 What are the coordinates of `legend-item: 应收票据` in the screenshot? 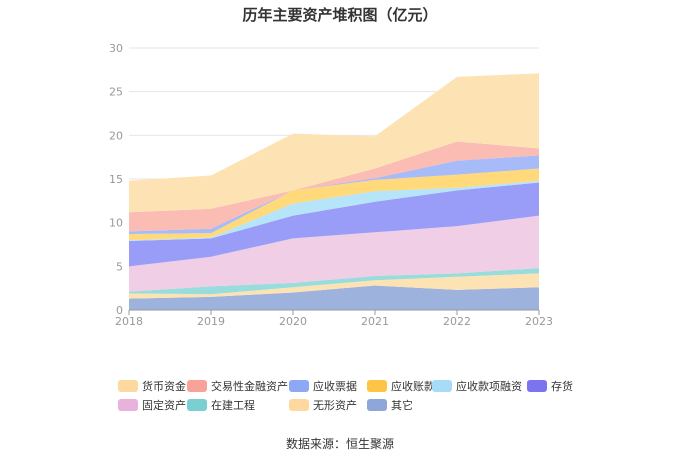 It's located at (323, 386).